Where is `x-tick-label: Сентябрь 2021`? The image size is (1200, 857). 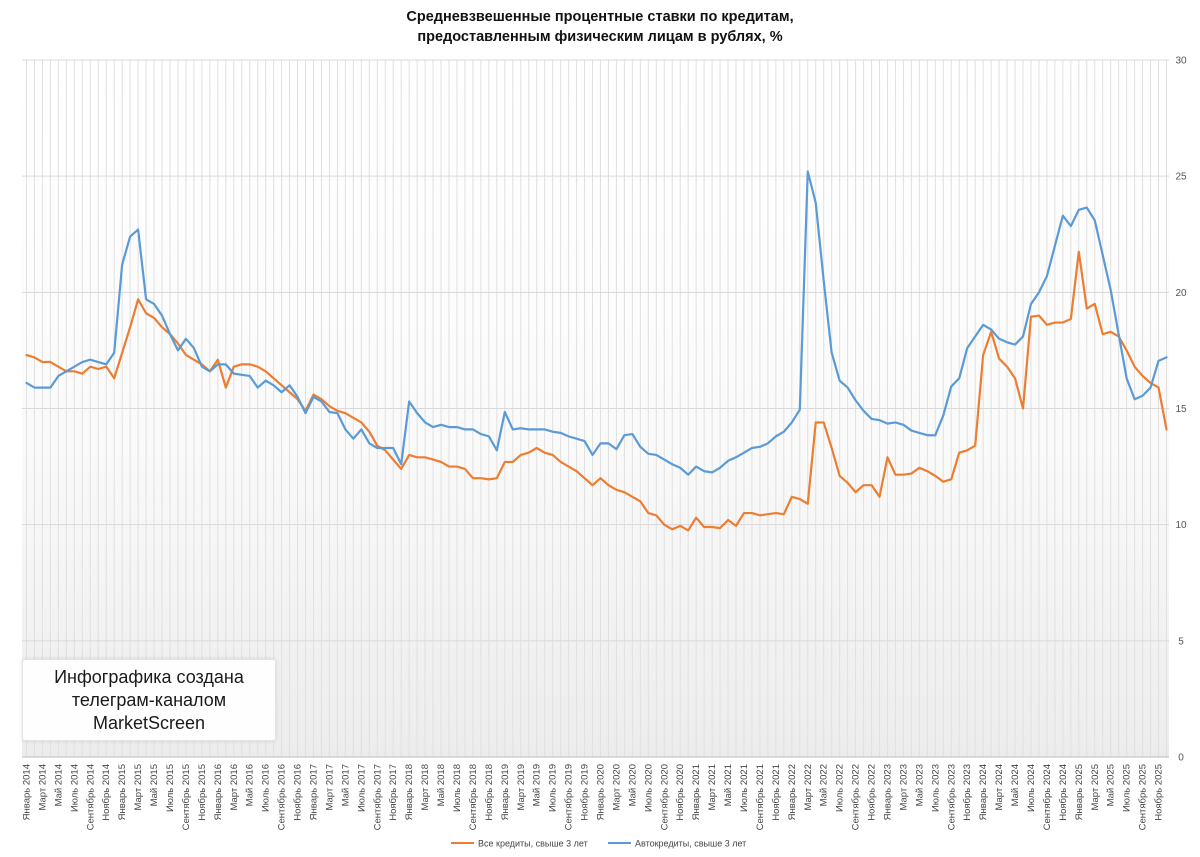
x-tick-label: Сентябрь 2021 is located at coordinates (760, 797).